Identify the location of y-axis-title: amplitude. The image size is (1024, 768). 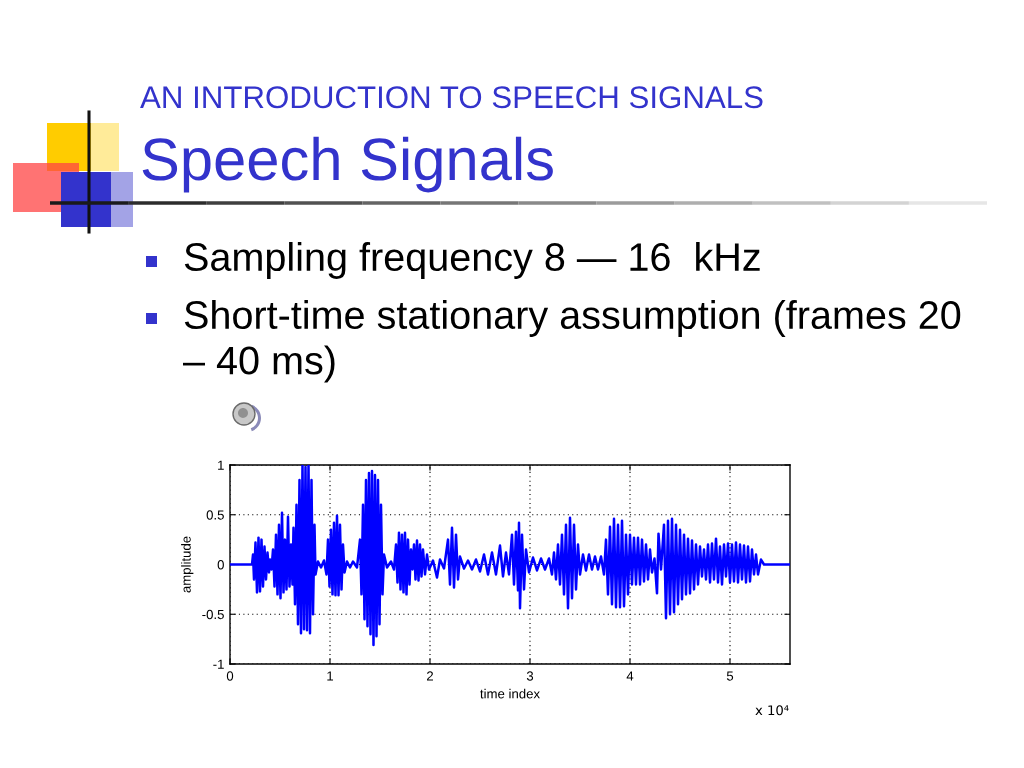
(187, 564).